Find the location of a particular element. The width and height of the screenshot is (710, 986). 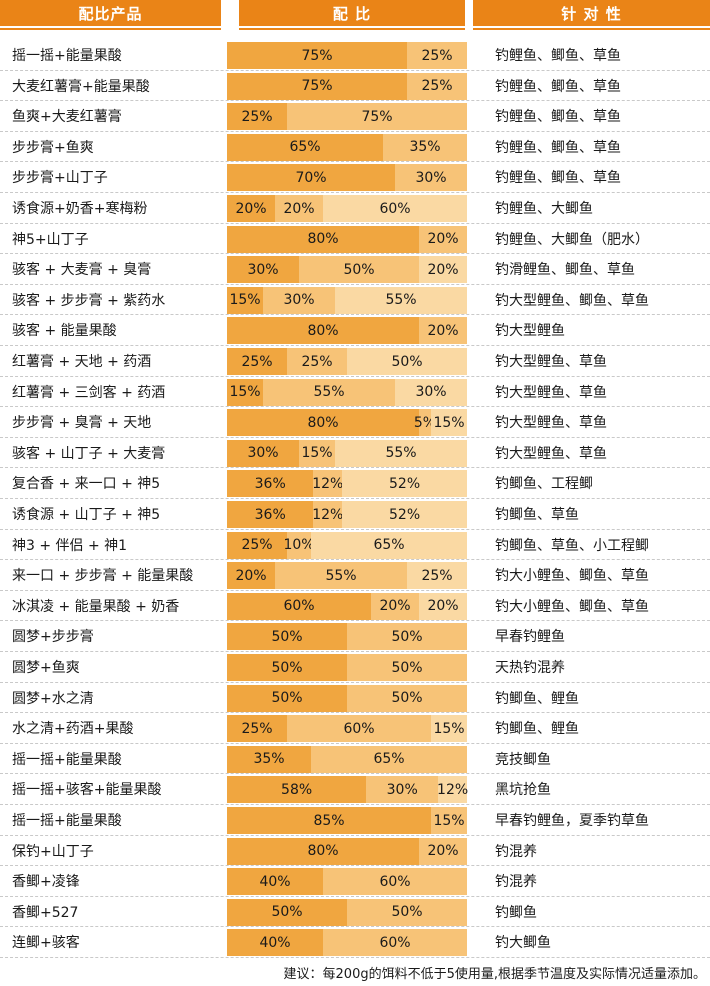

ratio-segment: 40% is located at coordinates (275, 943).